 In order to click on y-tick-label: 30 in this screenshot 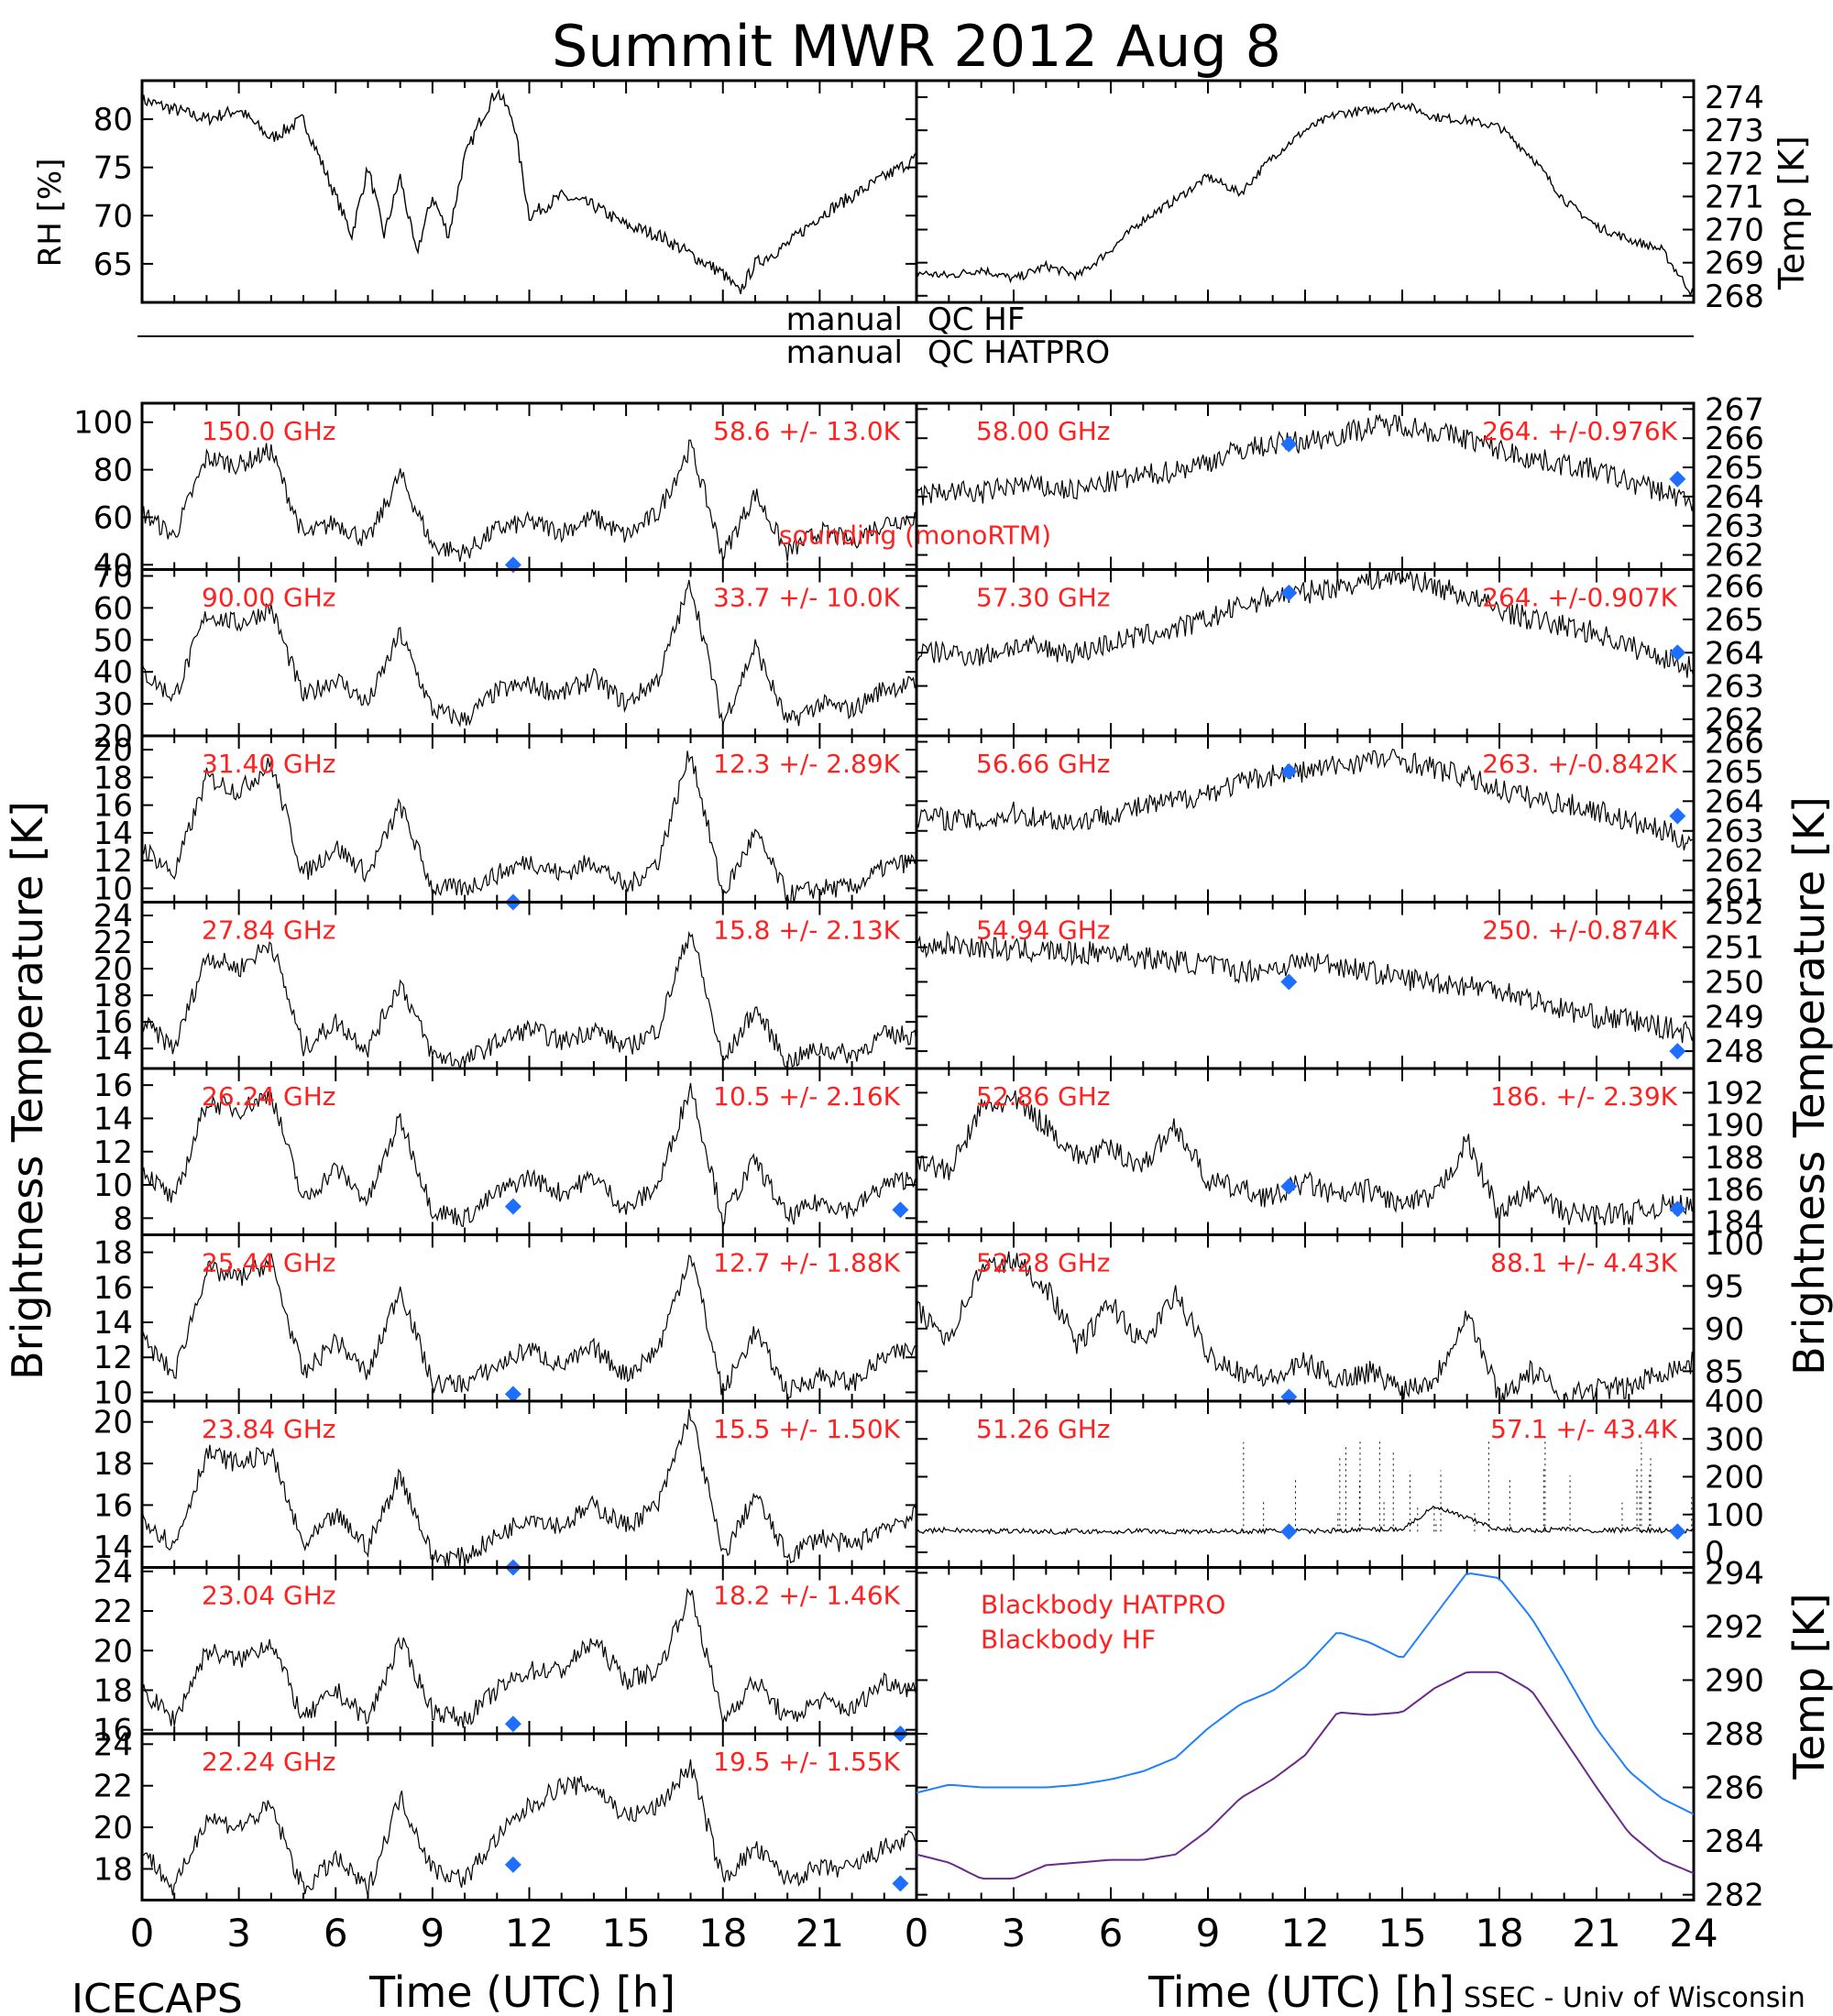, I will do `click(113, 704)`.